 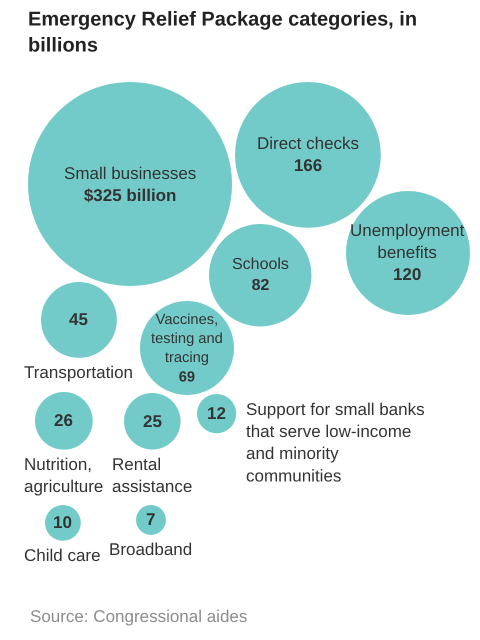 What do you see at coordinates (150, 549) in the screenshot?
I see `category-label: Broadband` at bounding box center [150, 549].